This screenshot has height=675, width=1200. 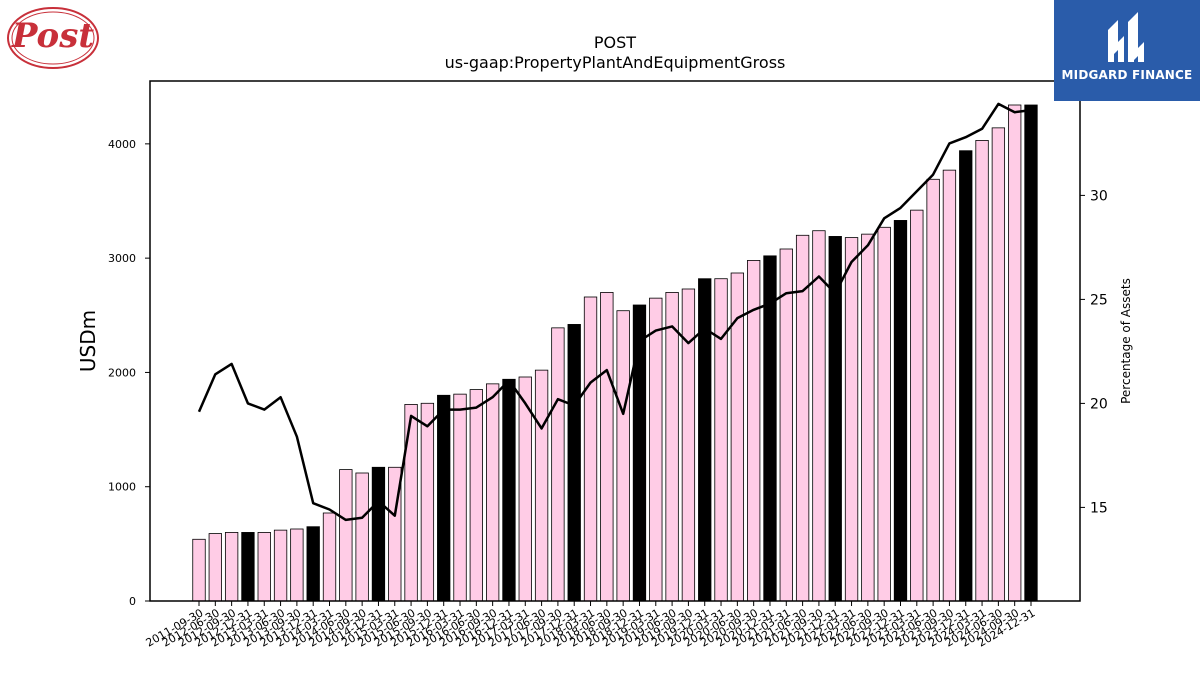 I want to click on y-ticks-right-group: 15 20 25 30, so click(x=1094, y=352).